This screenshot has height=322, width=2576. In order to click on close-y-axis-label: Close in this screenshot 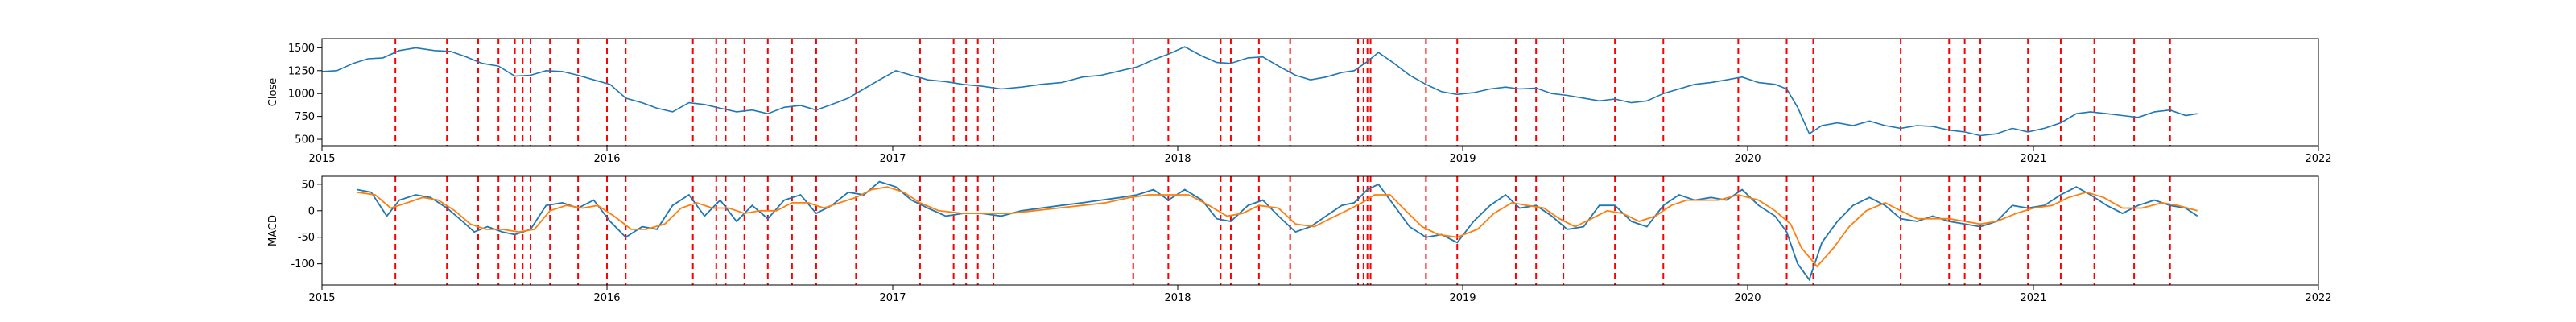, I will do `click(273, 92)`.